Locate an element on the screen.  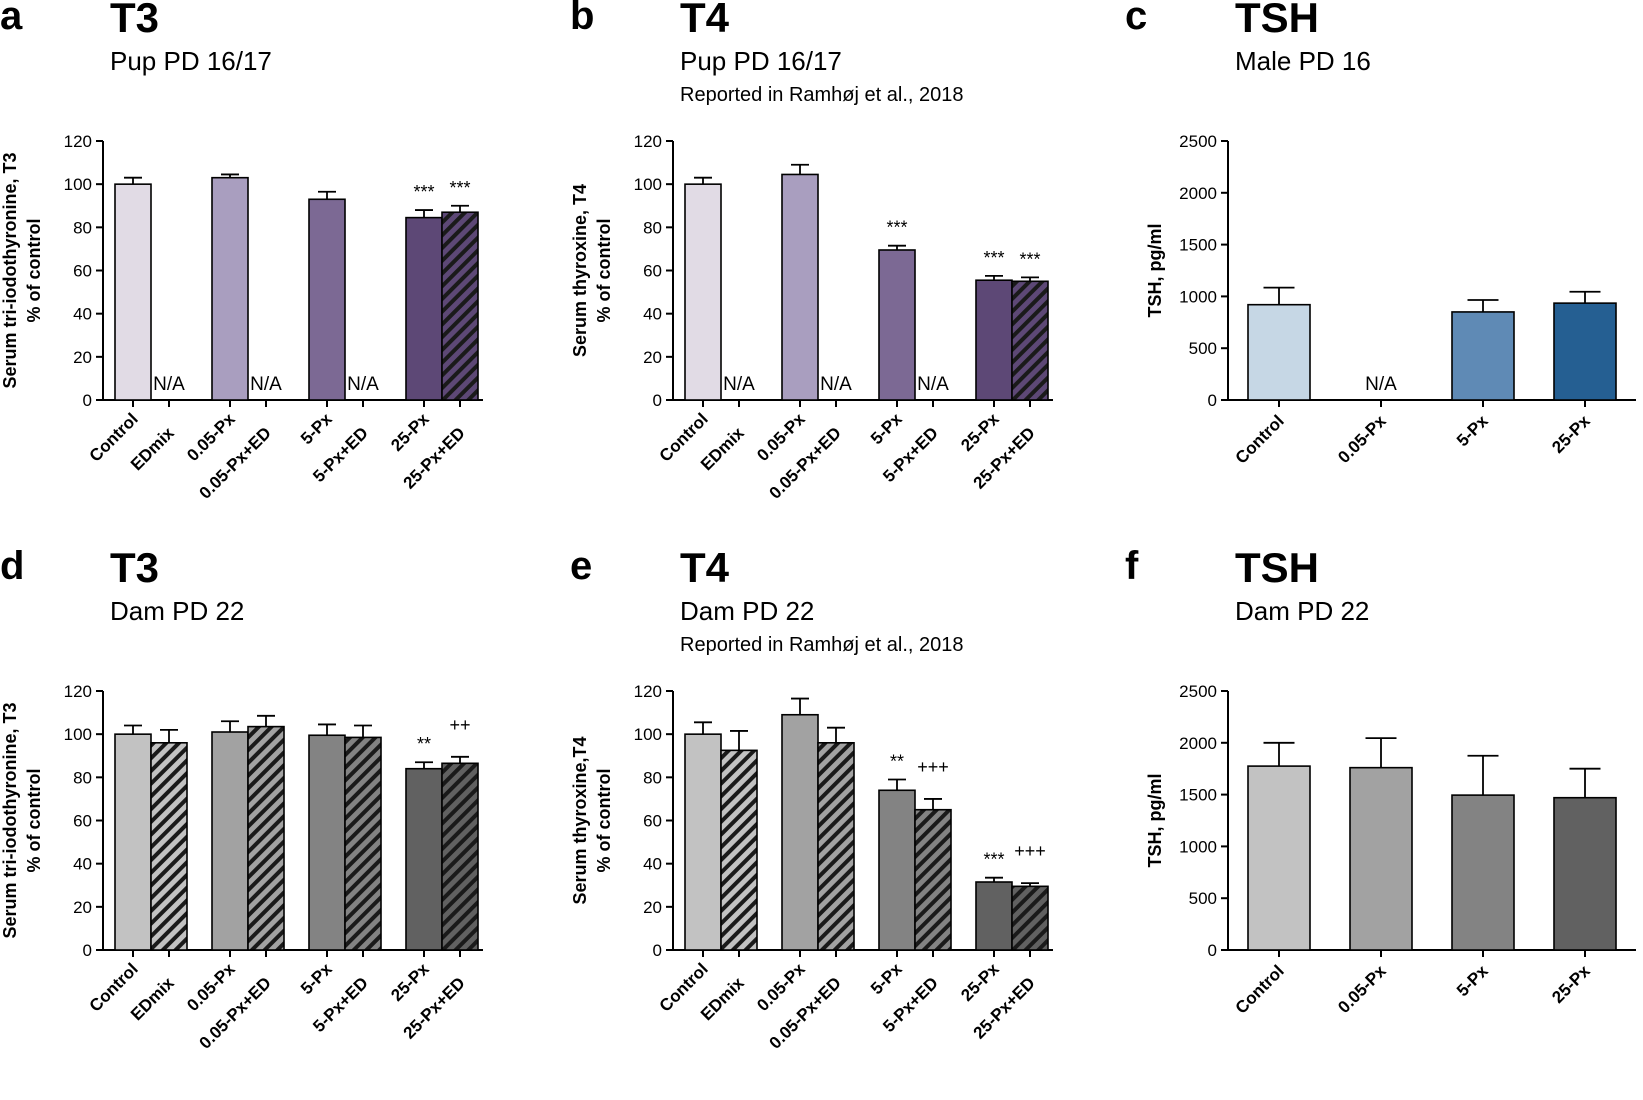
panel-title: T3 is located at coordinates (135, 20).